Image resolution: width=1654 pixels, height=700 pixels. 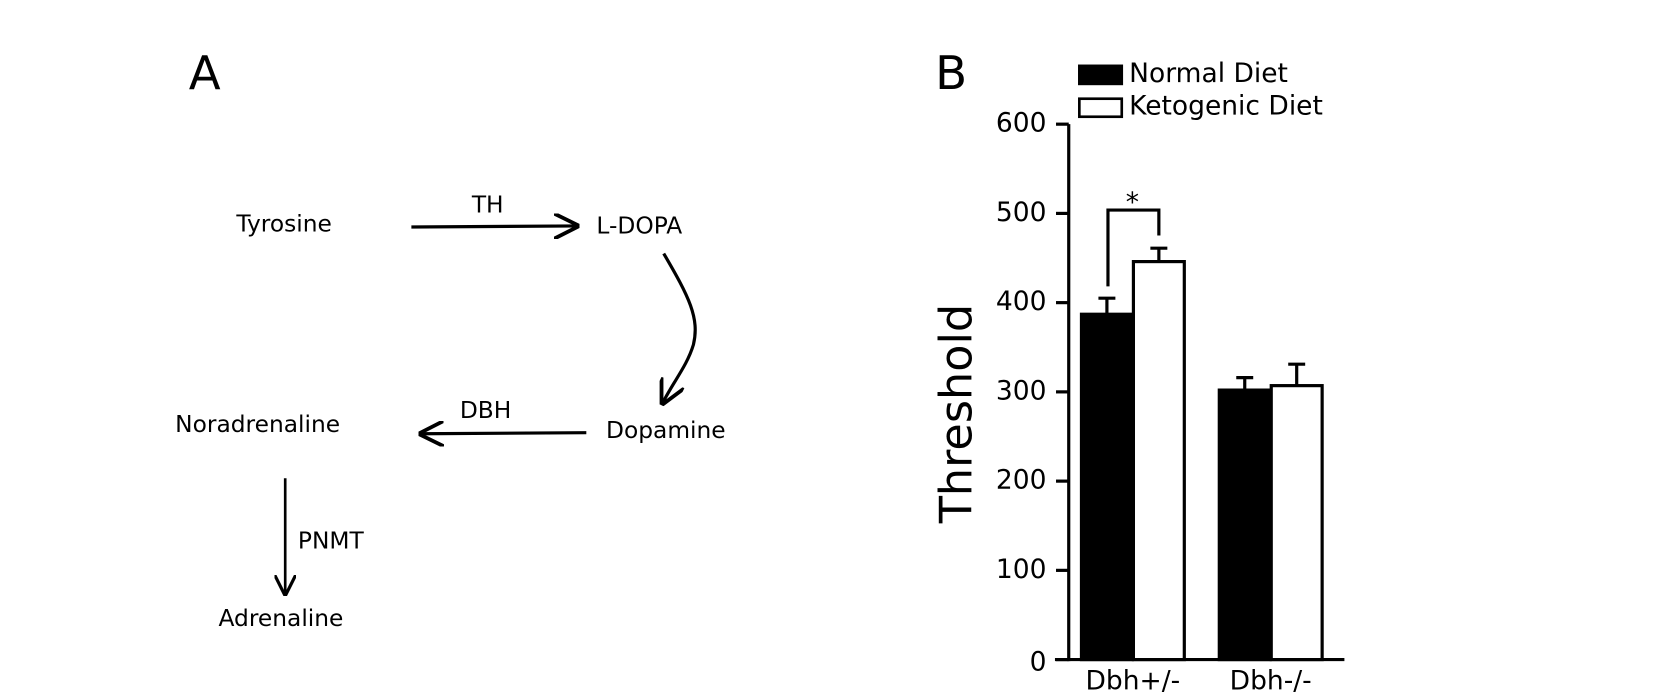 I want to click on significance-bracket, so click(x=1133, y=247).